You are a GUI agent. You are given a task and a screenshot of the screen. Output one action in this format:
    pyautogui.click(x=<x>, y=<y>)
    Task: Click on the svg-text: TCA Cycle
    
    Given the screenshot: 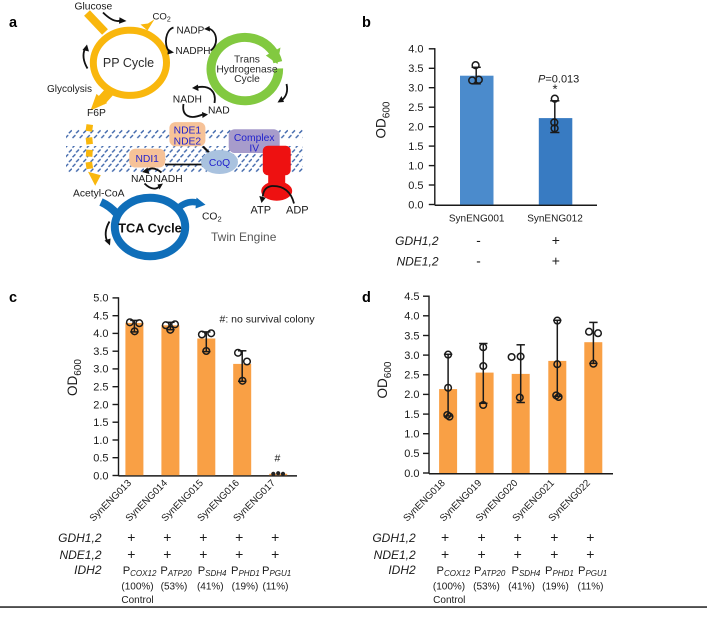 What is the action you would take?
    pyautogui.click(x=150, y=228)
    